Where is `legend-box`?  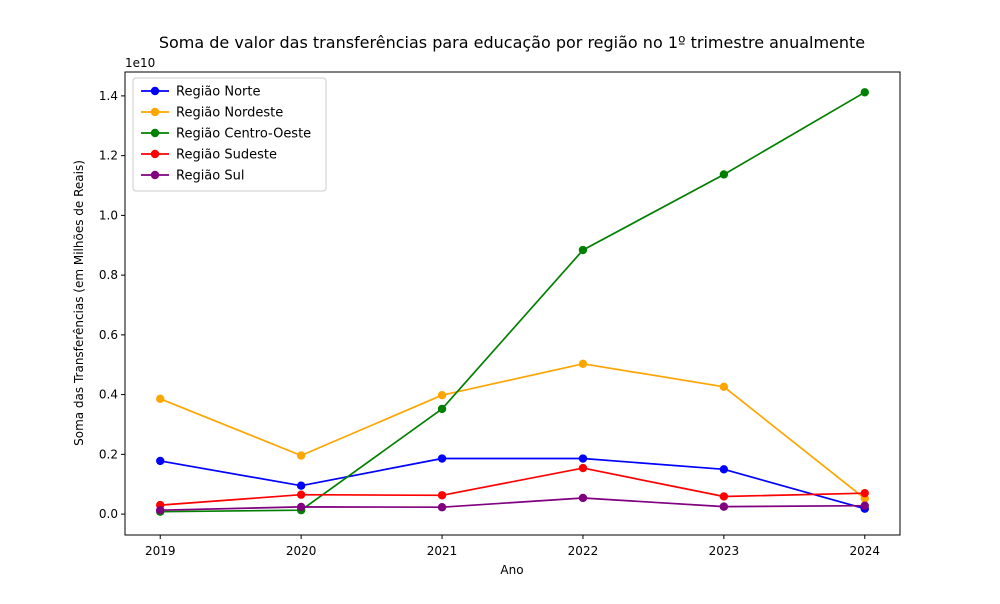 legend-box is located at coordinates (229, 134).